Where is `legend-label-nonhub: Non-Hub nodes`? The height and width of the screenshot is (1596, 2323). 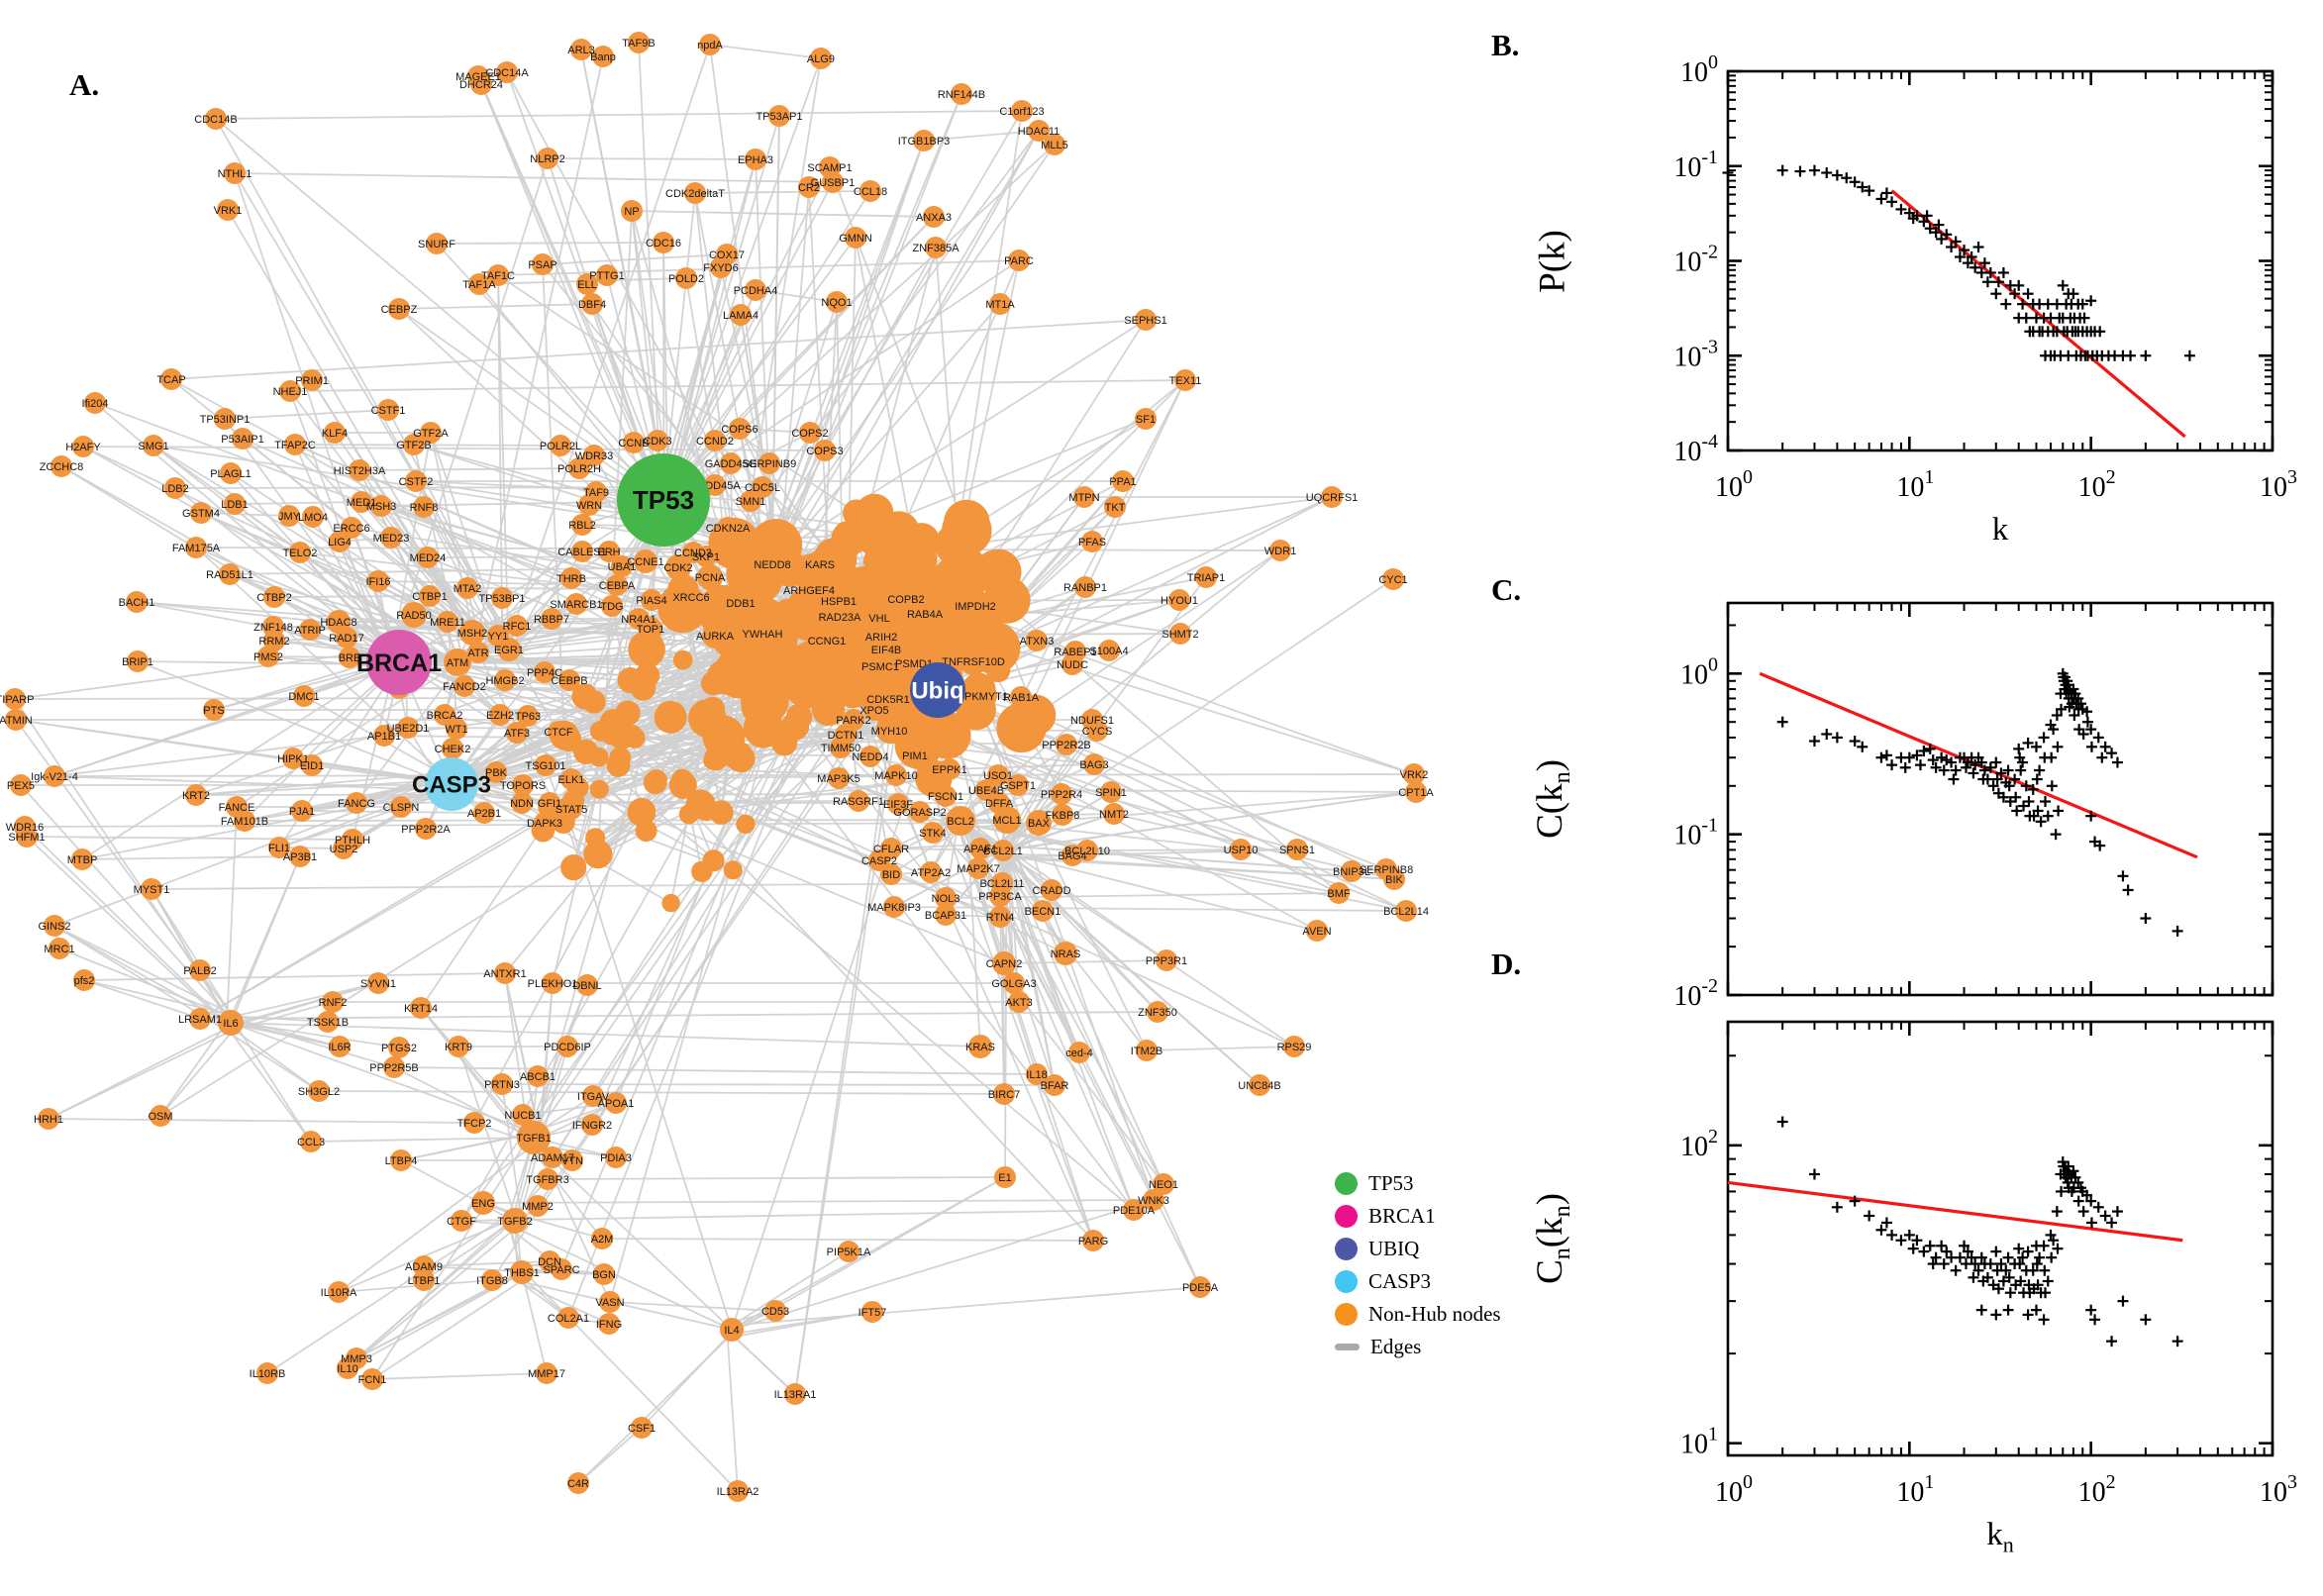 legend-label-nonhub: Non-Hub nodes is located at coordinates (1434, 1314).